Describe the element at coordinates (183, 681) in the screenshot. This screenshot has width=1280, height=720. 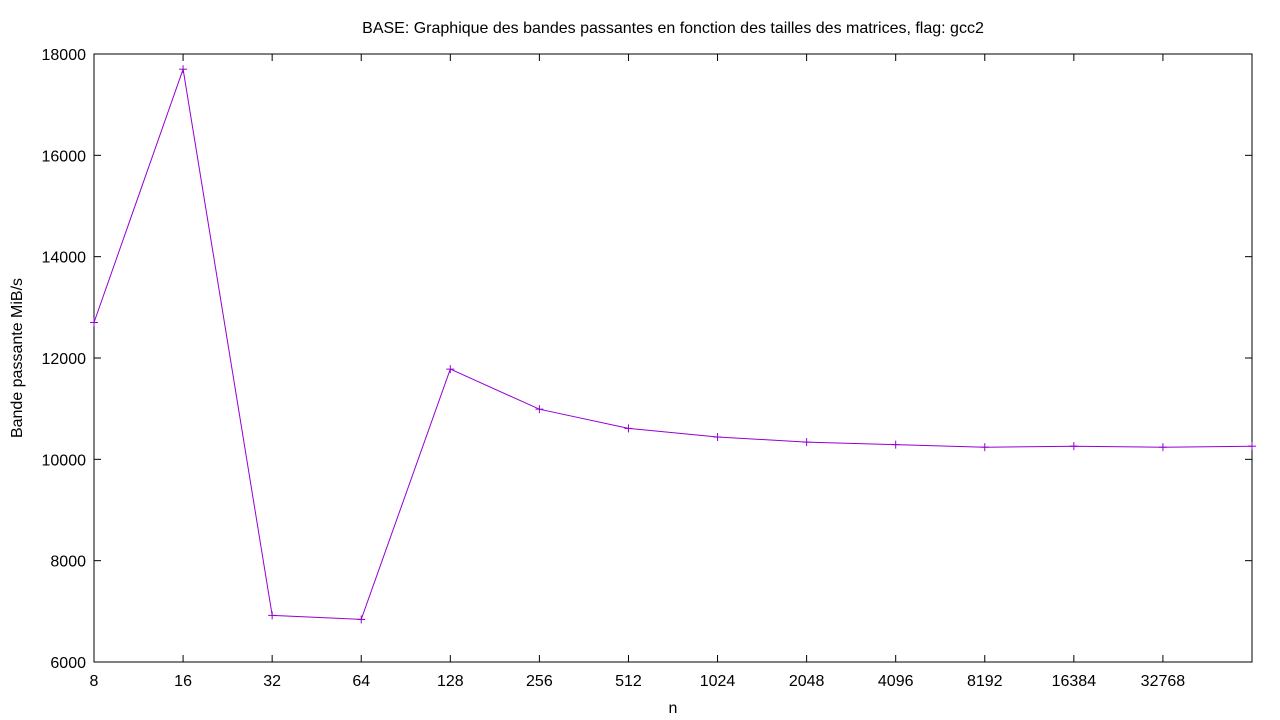
I see `x-tick-label: 16` at that location.